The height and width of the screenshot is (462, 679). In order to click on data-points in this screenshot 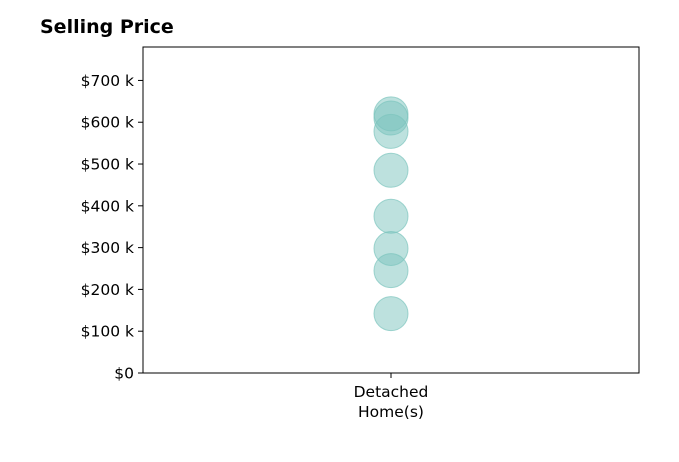, I will do `click(391, 214)`.